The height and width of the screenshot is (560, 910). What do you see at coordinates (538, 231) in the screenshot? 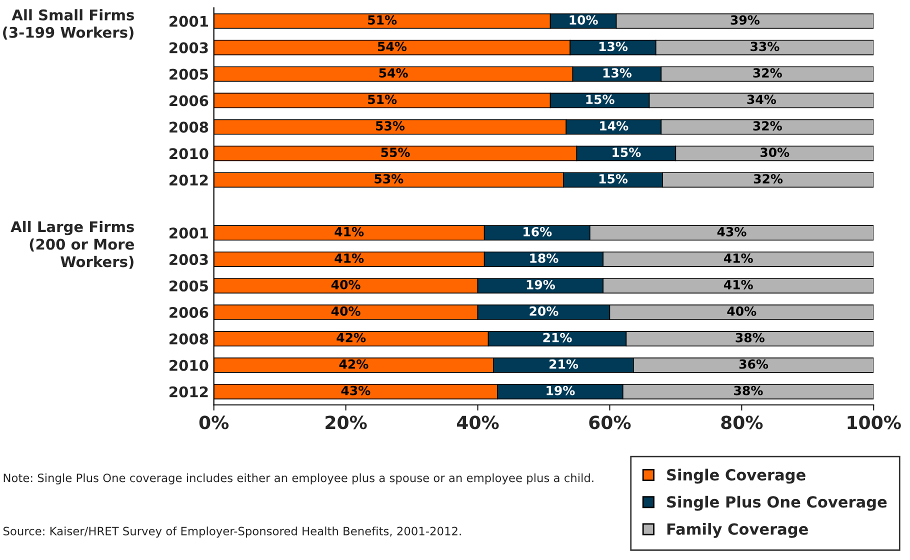
I see `data-label: 16%` at bounding box center [538, 231].